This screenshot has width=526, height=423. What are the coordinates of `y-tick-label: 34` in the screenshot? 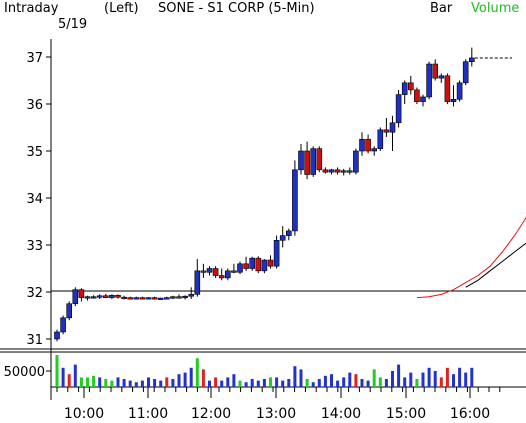 It's located at (34, 199).